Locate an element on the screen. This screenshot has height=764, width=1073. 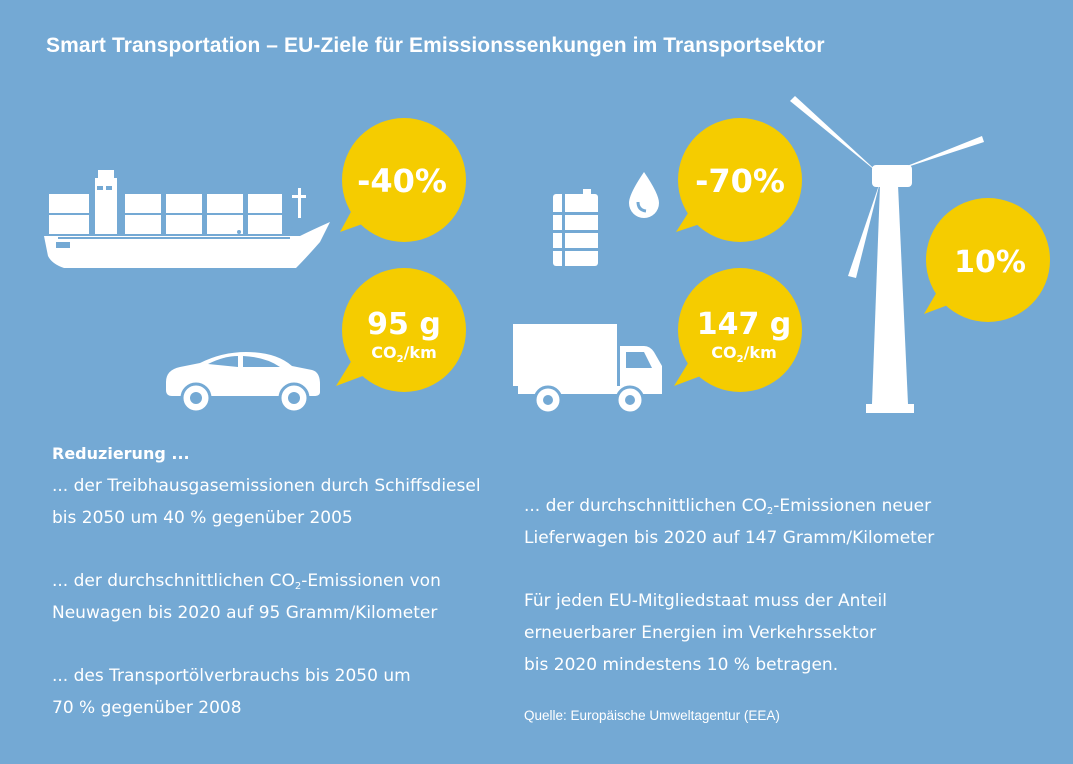
bubble-oil: -70% is located at coordinates (739, 180).